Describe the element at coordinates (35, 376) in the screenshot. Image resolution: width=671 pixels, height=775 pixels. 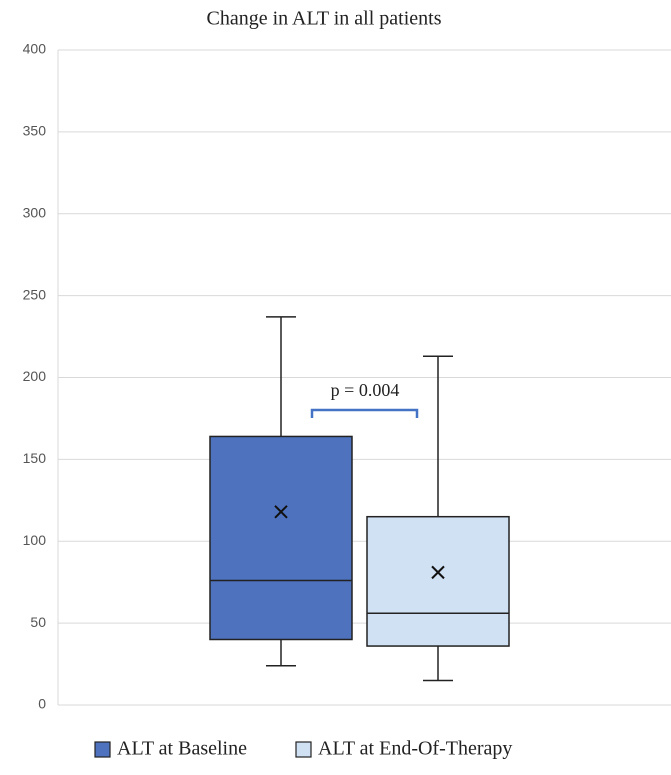
I see `y-tick-label: 200` at that location.